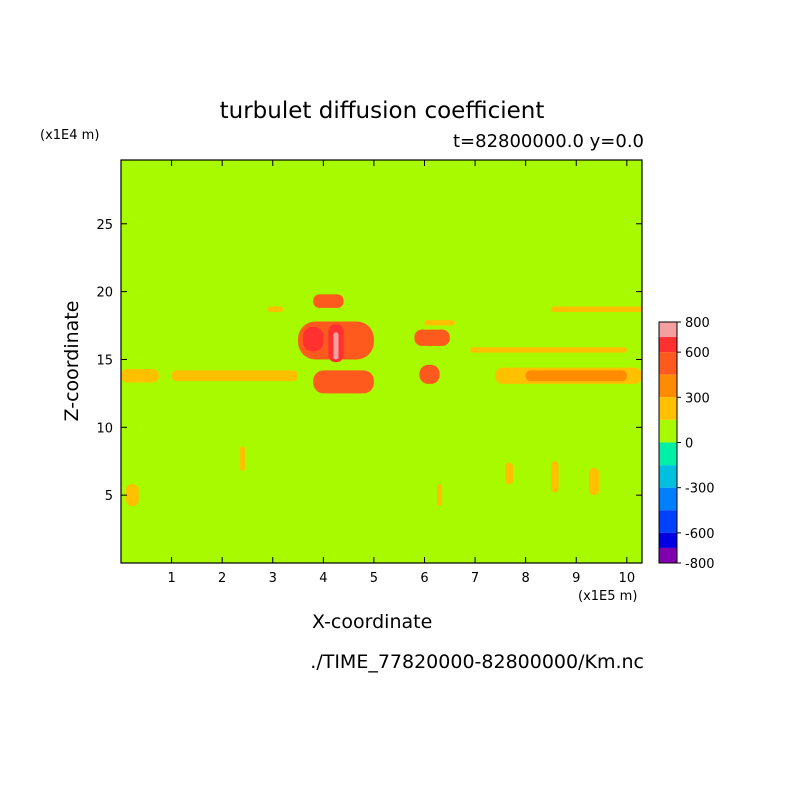 This screenshot has height=804, width=804. What do you see at coordinates (477, 662) in the screenshot?
I see `source-file-label: ./TIME_77820000-82800000/Km.nc` at bounding box center [477, 662].